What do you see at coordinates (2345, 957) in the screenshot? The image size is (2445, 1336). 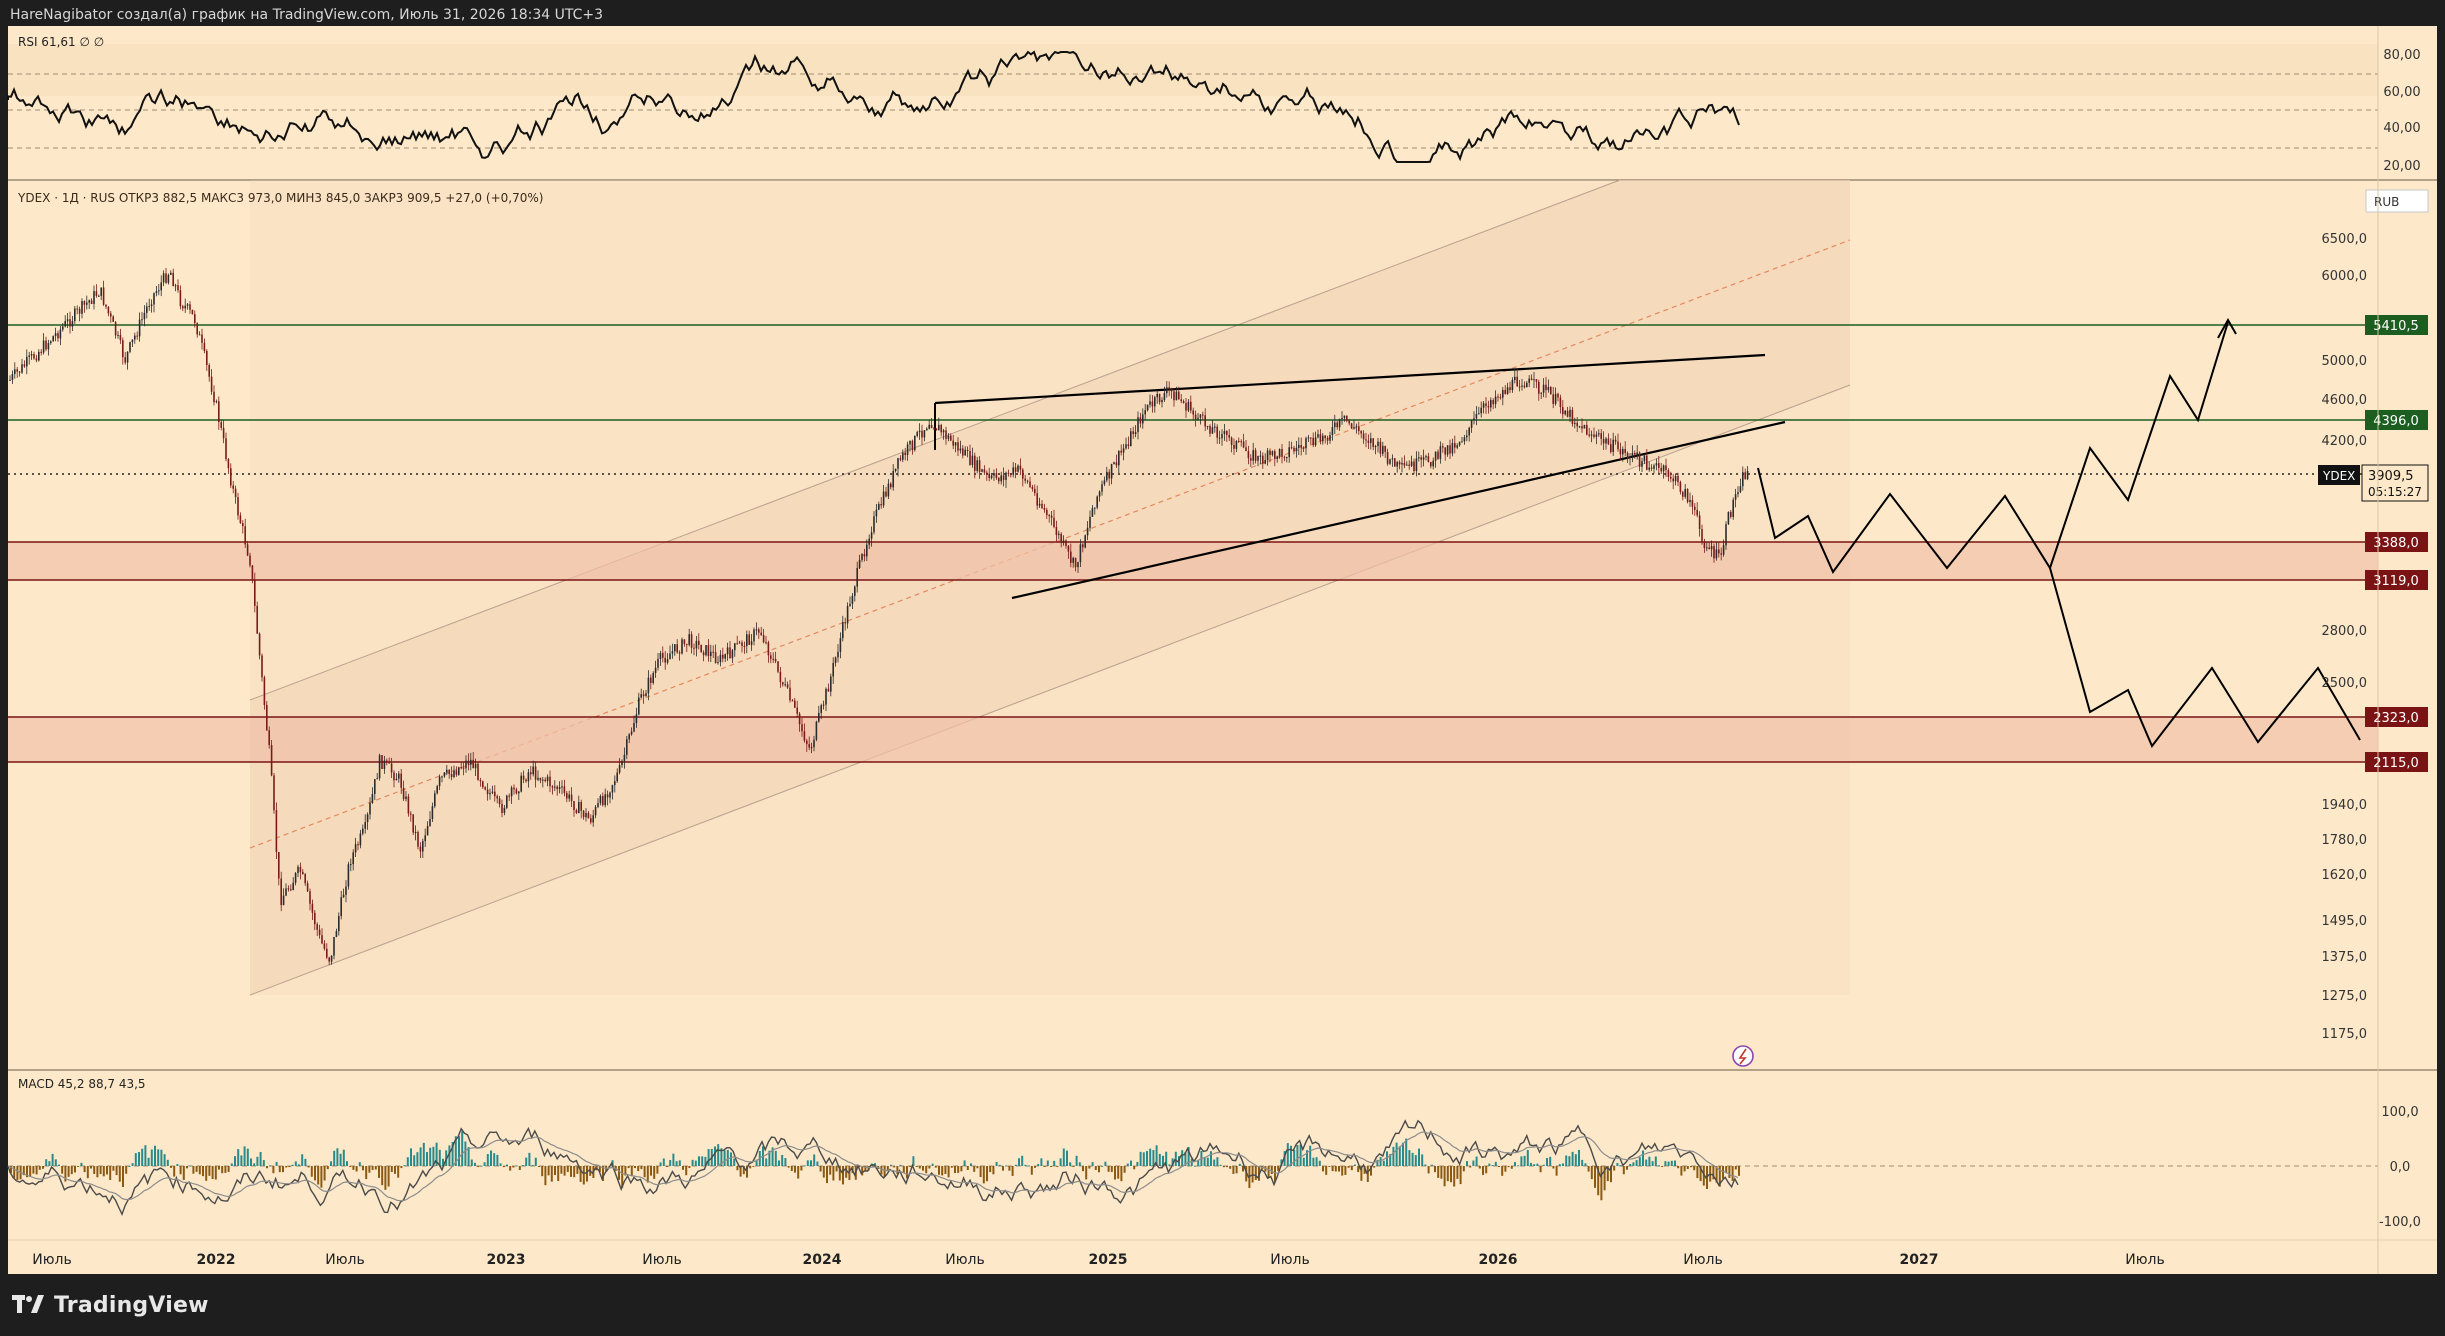 I see `price-tick: 1375,0` at bounding box center [2345, 957].